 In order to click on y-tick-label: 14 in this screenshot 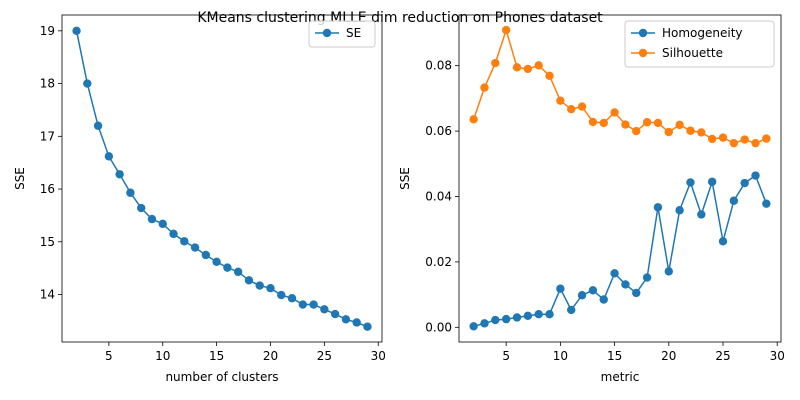, I will do `click(47, 295)`.